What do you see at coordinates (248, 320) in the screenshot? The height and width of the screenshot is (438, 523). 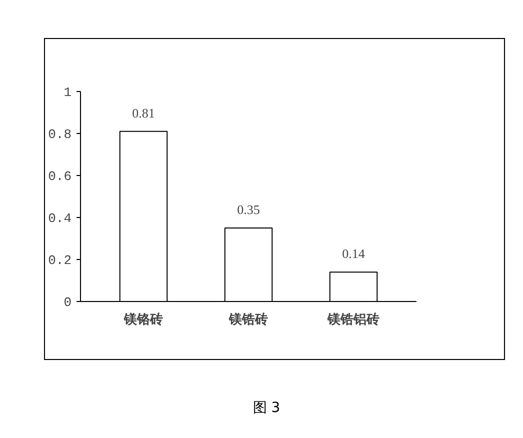 I see `x-tick-label: 镁锆砖` at bounding box center [248, 320].